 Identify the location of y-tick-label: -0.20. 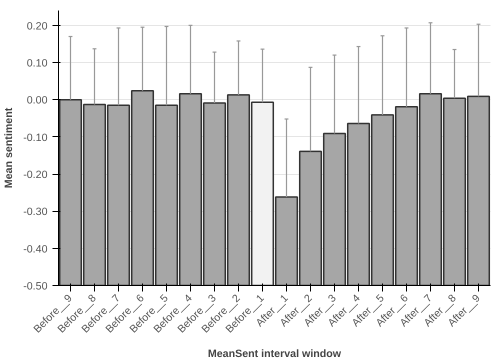
(35, 175).